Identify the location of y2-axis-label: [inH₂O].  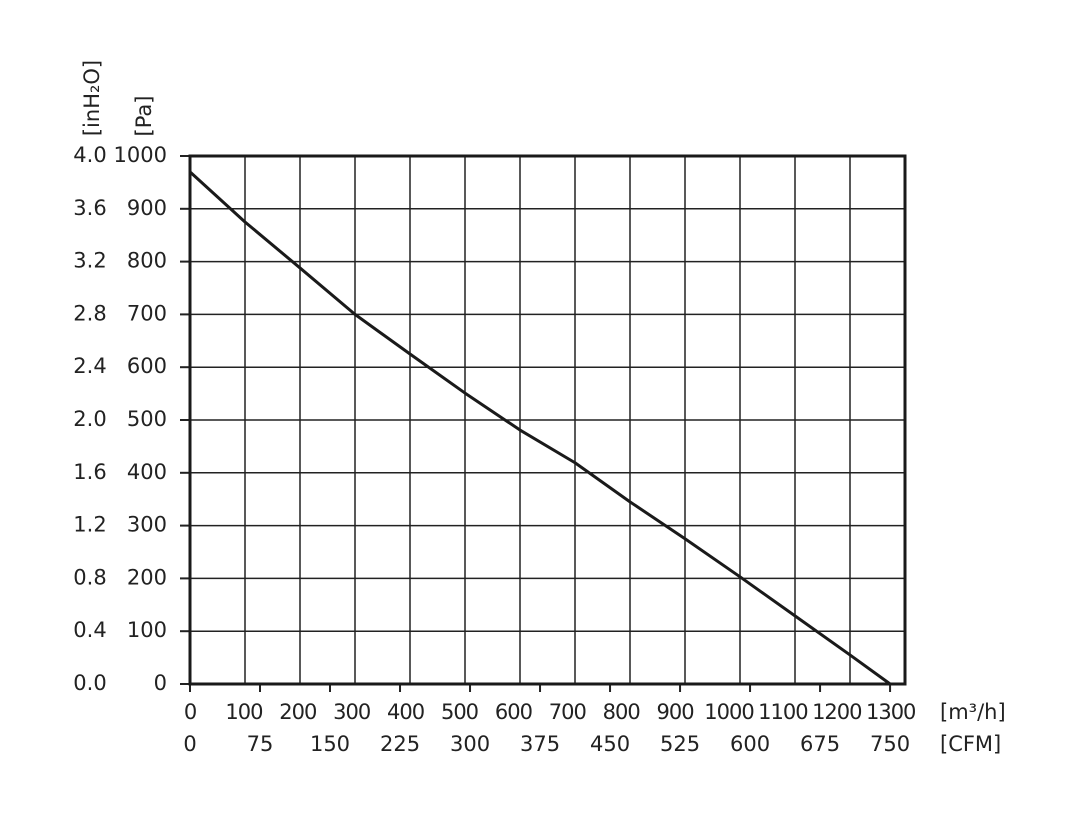
(92, 98).